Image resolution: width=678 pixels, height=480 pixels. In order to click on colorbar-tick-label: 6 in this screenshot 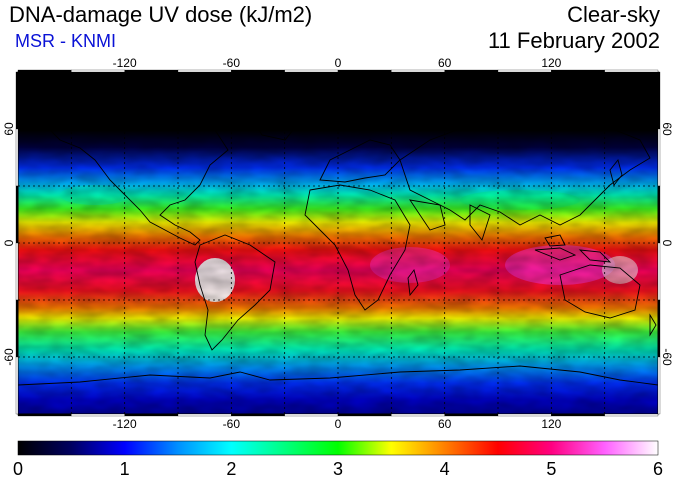, I will do `click(658, 469)`.